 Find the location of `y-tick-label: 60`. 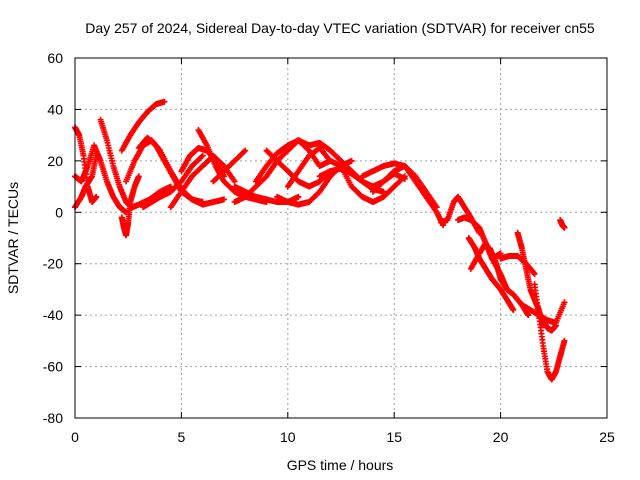

y-tick-label: 60 is located at coordinates (55, 58).